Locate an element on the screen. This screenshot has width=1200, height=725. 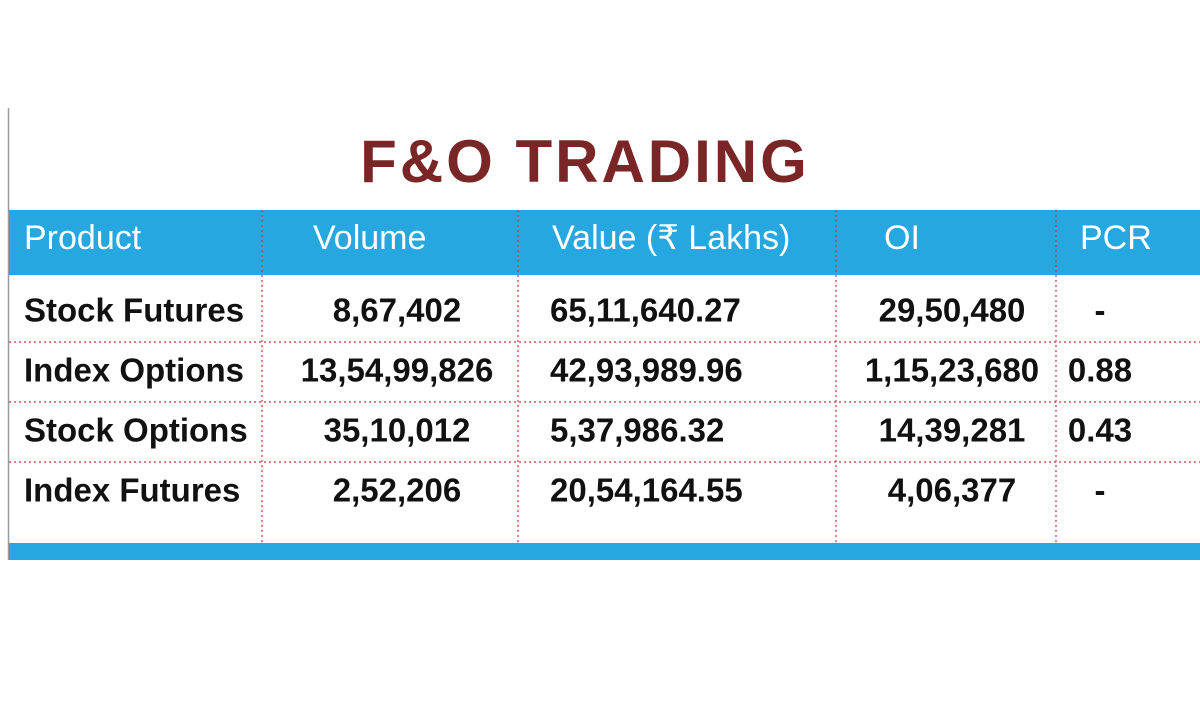
column-header: Value (₹ Lakhs) is located at coordinates (671, 238).